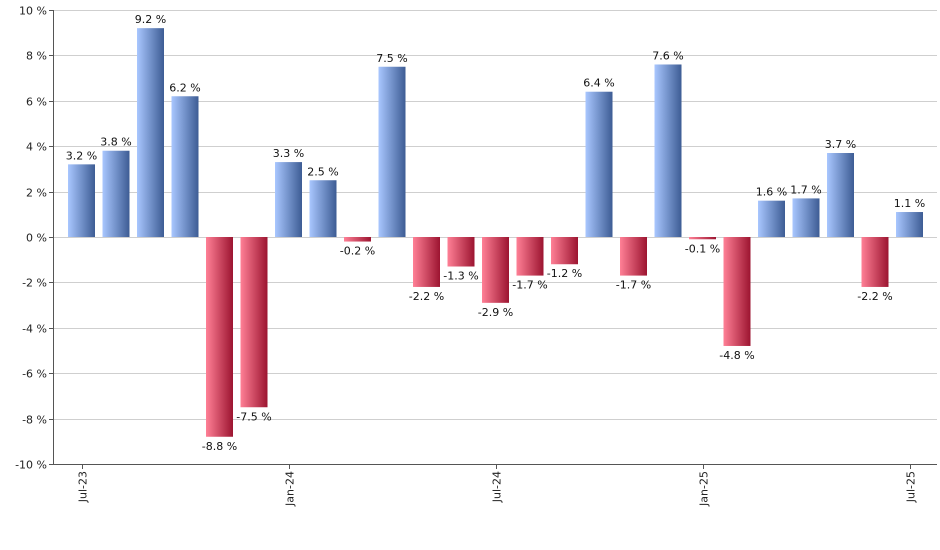 The width and height of the screenshot is (940, 550). What do you see at coordinates (909, 203) in the screenshot?
I see `data-label-2025-07: 1.1 %` at bounding box center [909, 203].